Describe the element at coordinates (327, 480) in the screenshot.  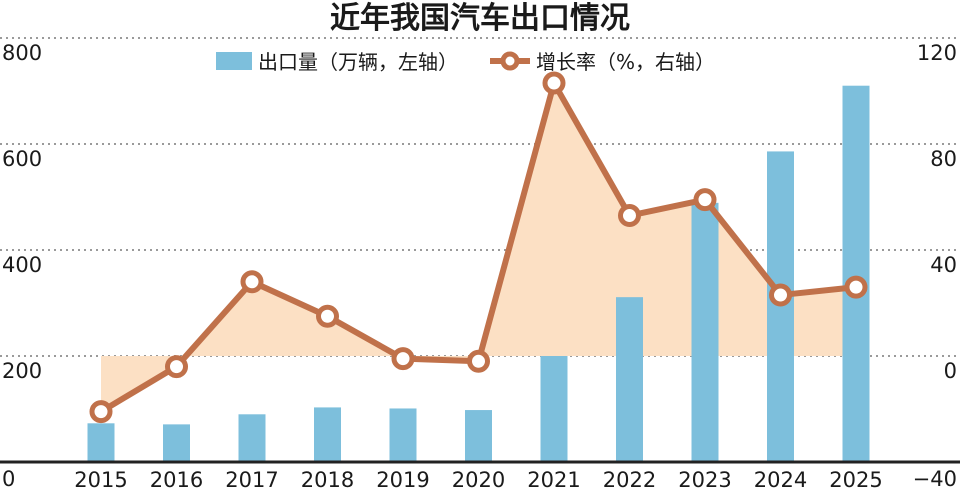
I see `x-tick-2018: 2018` at that location.